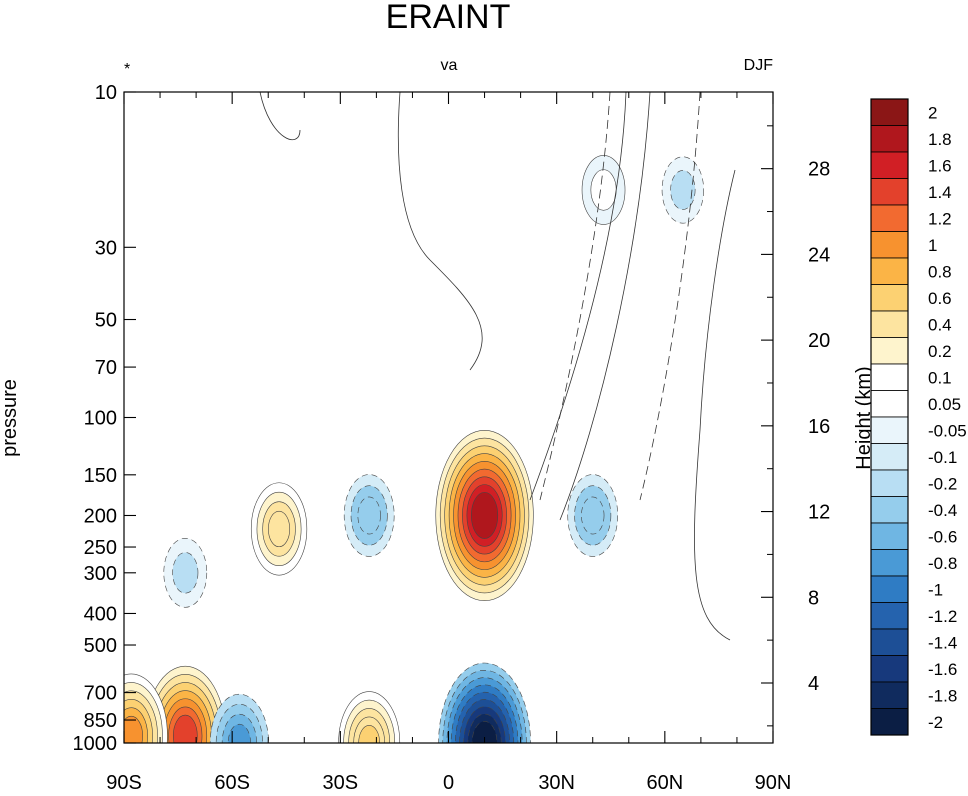 Image resolution: width=968 pixels, height=796 pixels. What do you see at coordinates (819, 341) in the screenshot?
I see `y2-tick-label: 20` at bounding box center [819, 341].